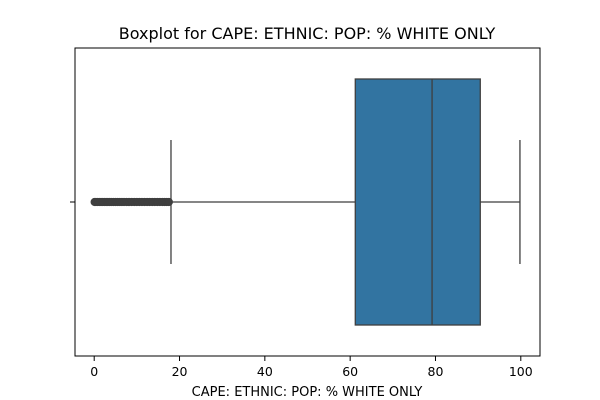 The image size is (600, 400). I want to click on x-tick-label: 0, so click(94, 371).